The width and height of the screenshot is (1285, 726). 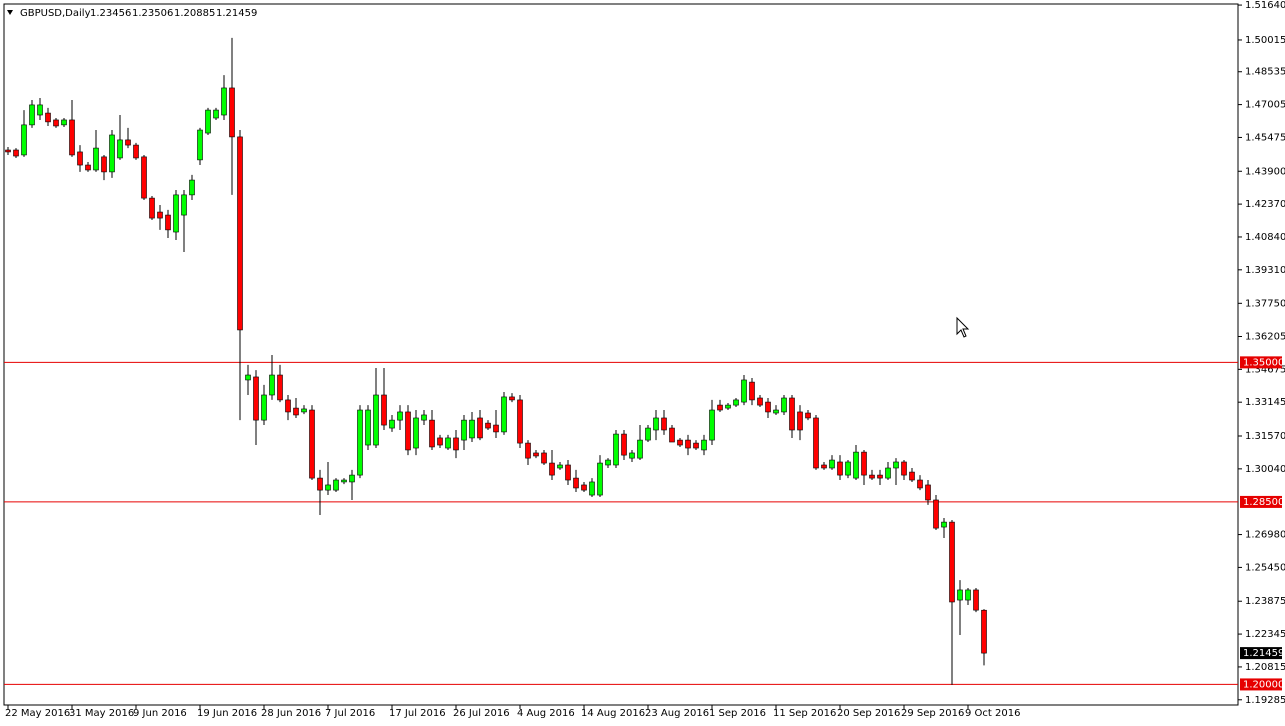 What do you see at coordinates (1265, 535) in the screenshot?
I see `y-tick-label: 1.26980` at bounding box center [1265, 535].